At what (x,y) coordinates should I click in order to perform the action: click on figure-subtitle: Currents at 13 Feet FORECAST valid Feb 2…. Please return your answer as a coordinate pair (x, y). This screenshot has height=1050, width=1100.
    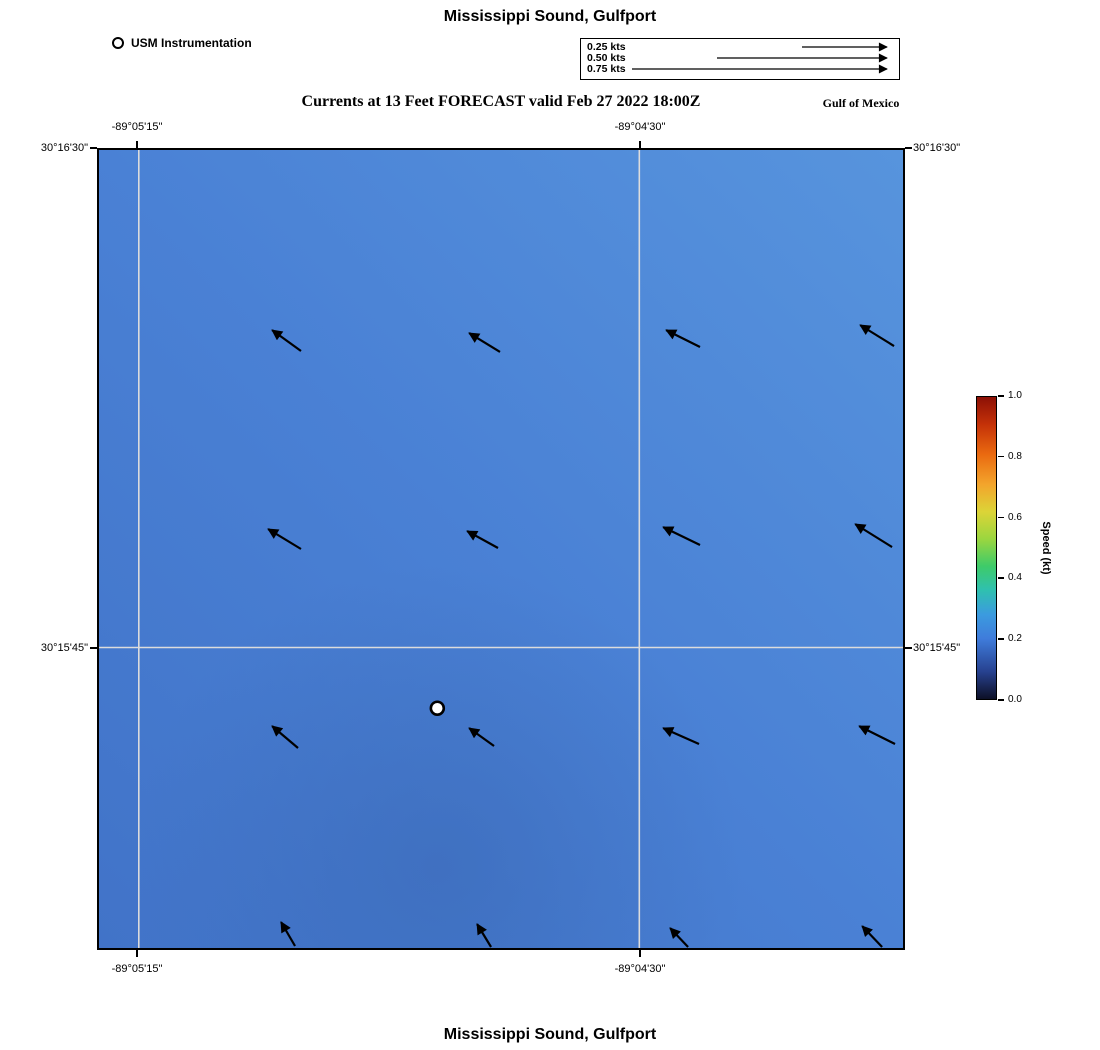
    Looking at the image, I should click on (501, 101).